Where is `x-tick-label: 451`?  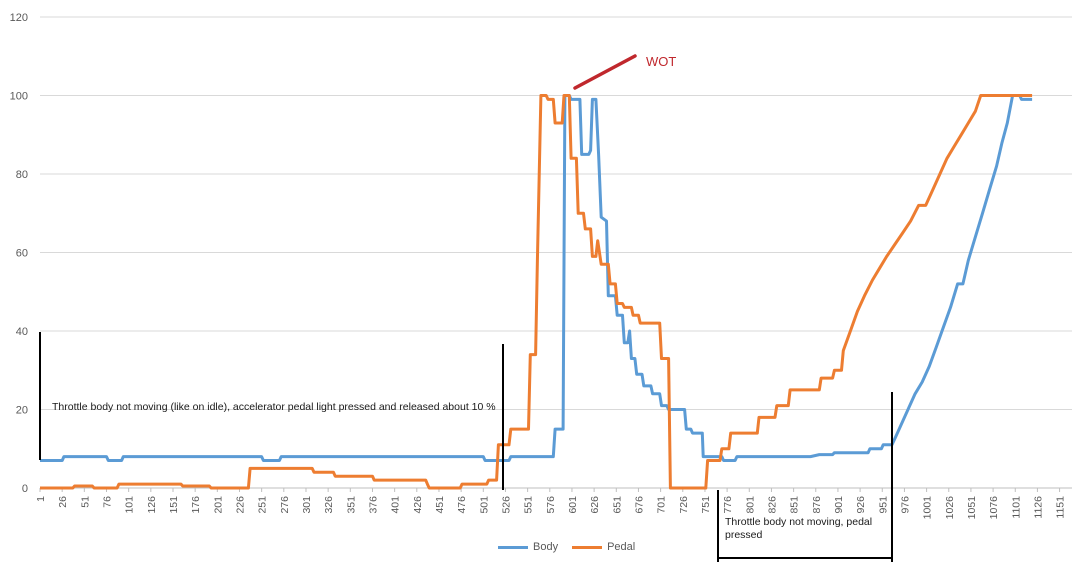 x-tick-label: 451 is located at coordinates (440, 505).